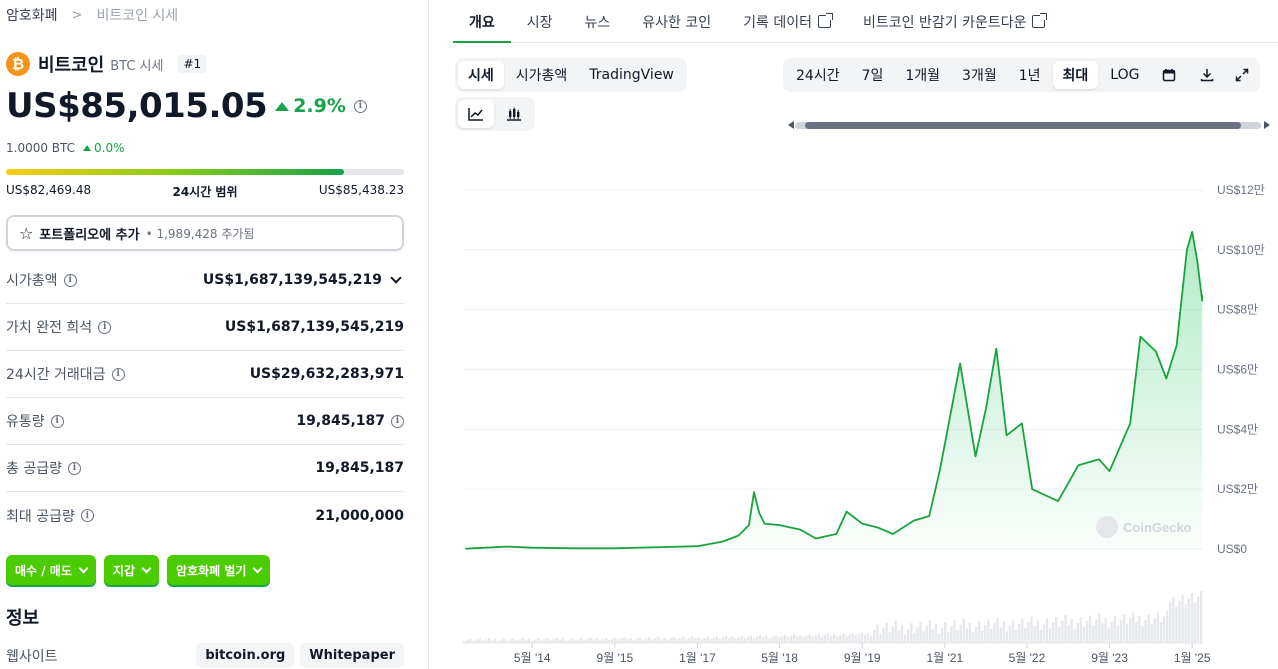  Describe the element at coordinates (359, 468) in the screenshot. I see `stat-value: 19,845,187` at that location.